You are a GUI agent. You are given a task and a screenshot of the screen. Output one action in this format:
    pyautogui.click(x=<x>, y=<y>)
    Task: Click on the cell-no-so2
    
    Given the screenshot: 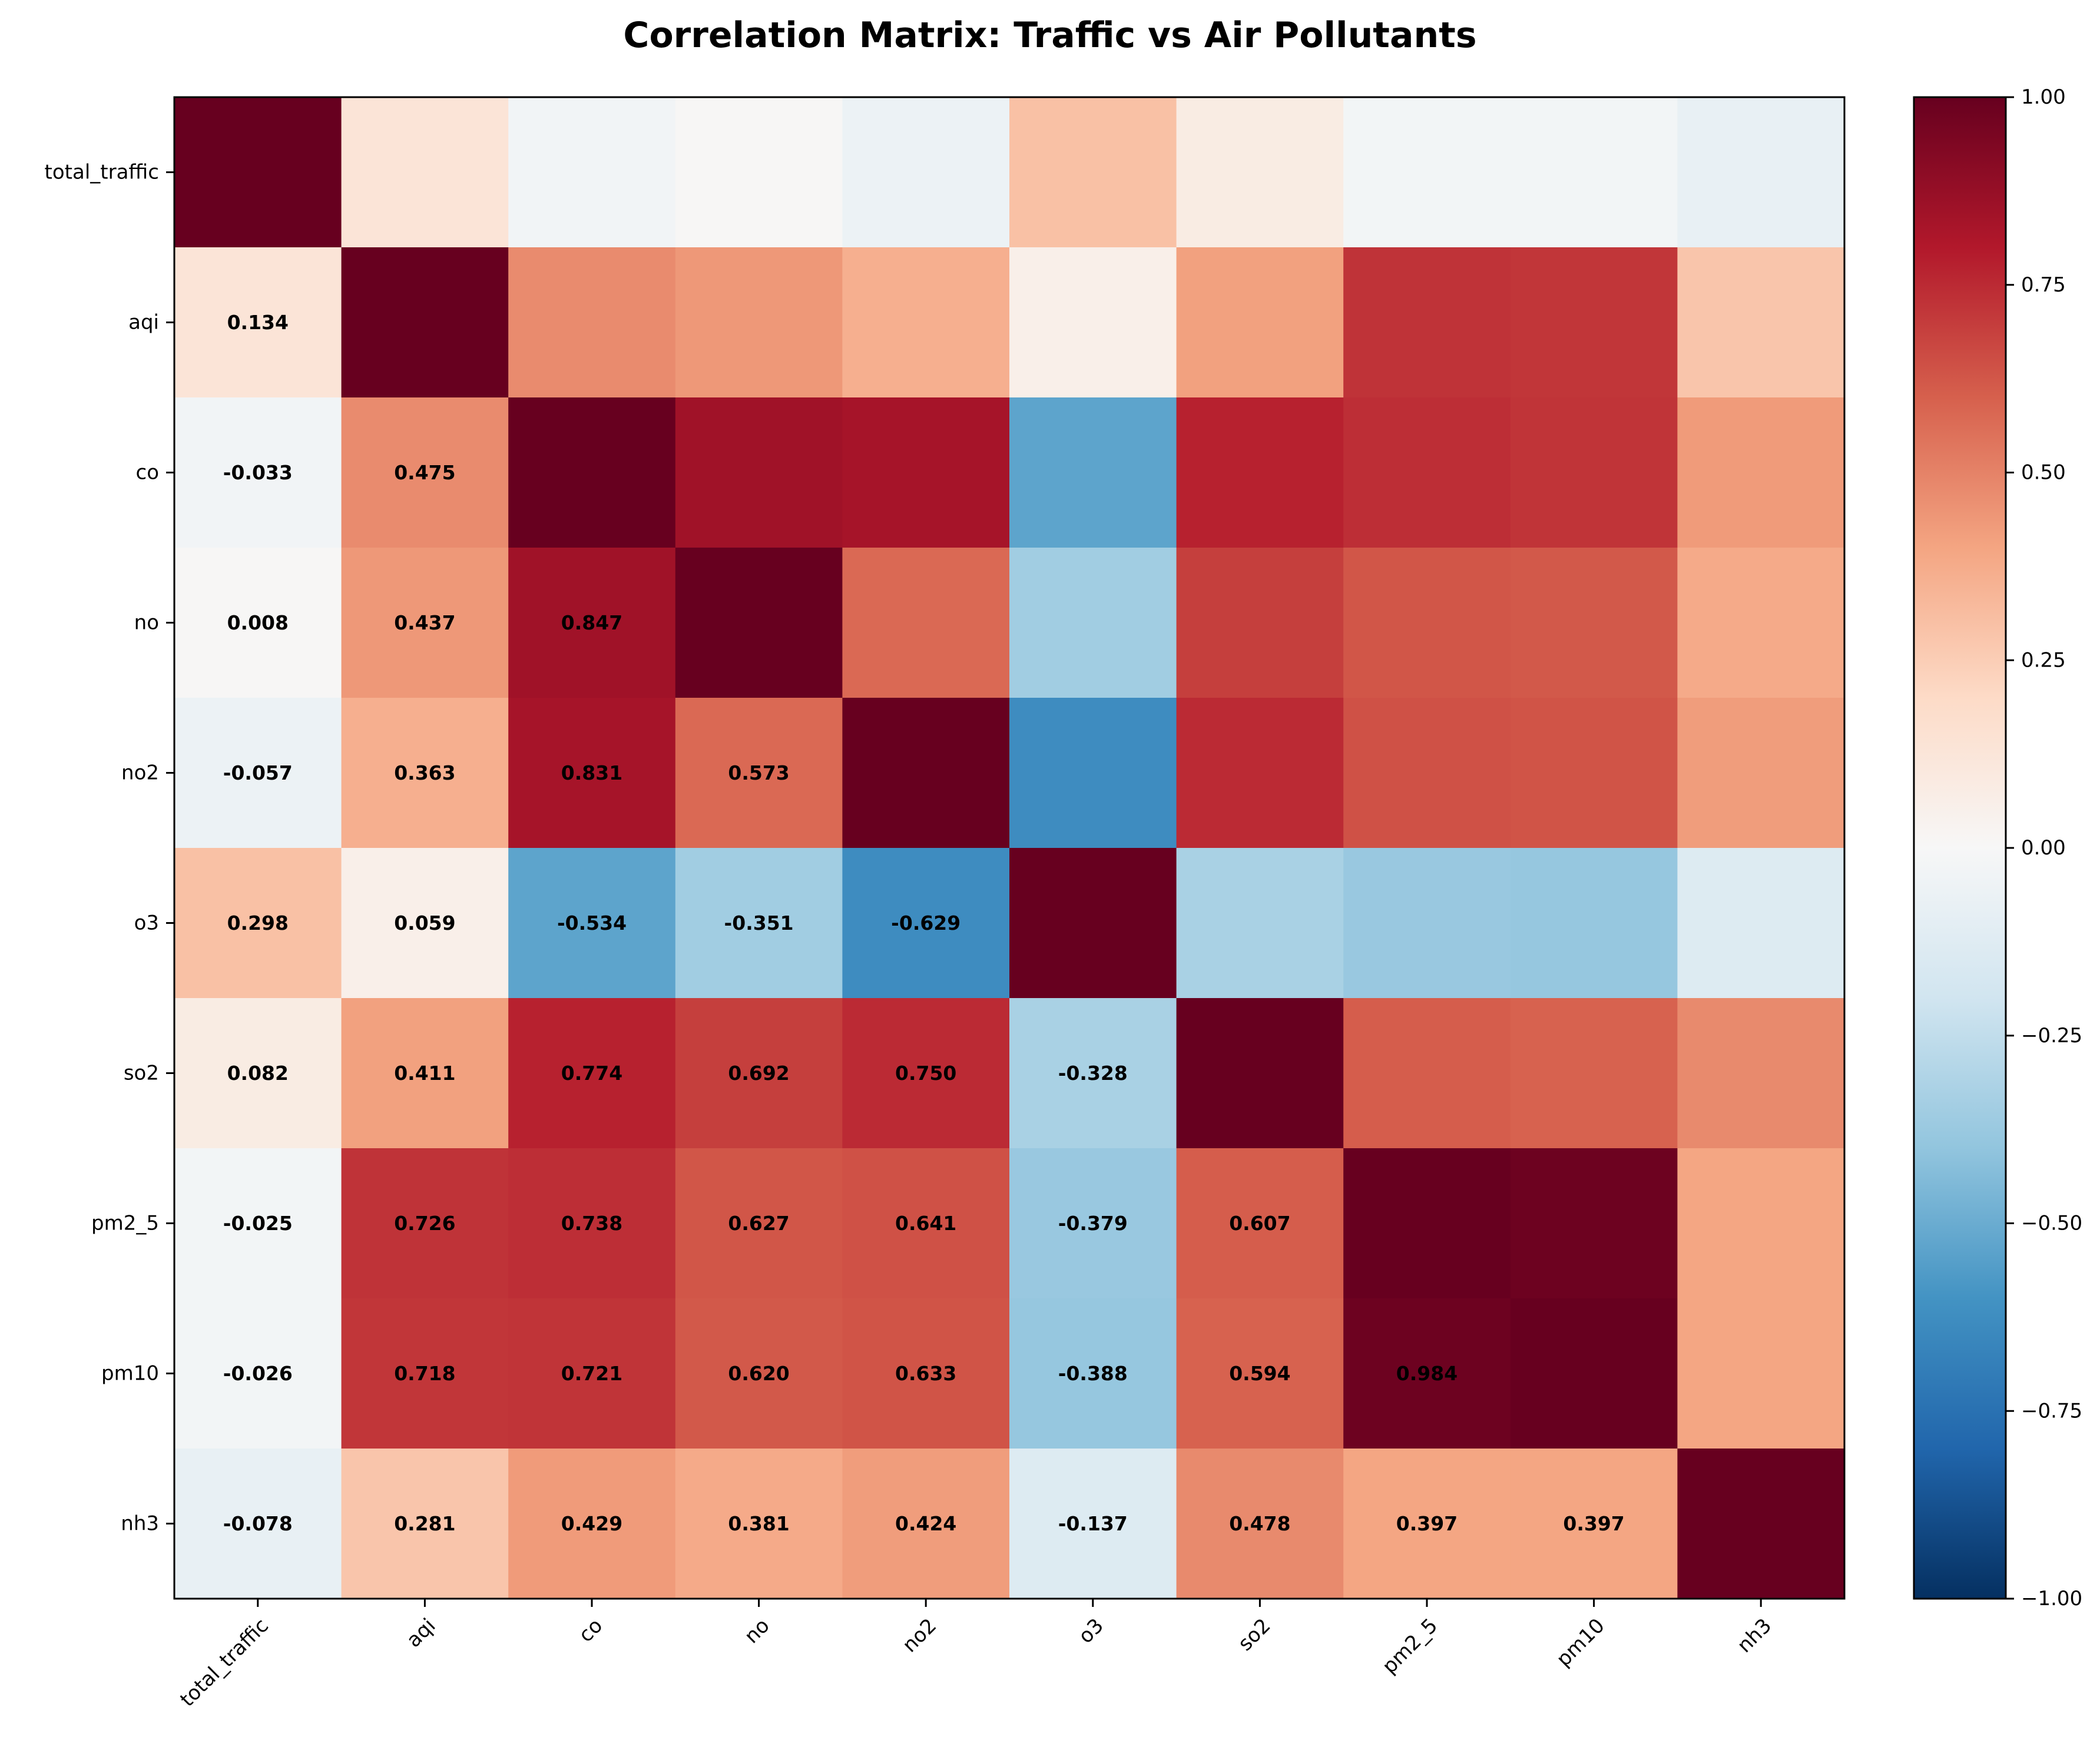 What is the action you would take?
    pyautogui.click(x=1260, y=623)
    